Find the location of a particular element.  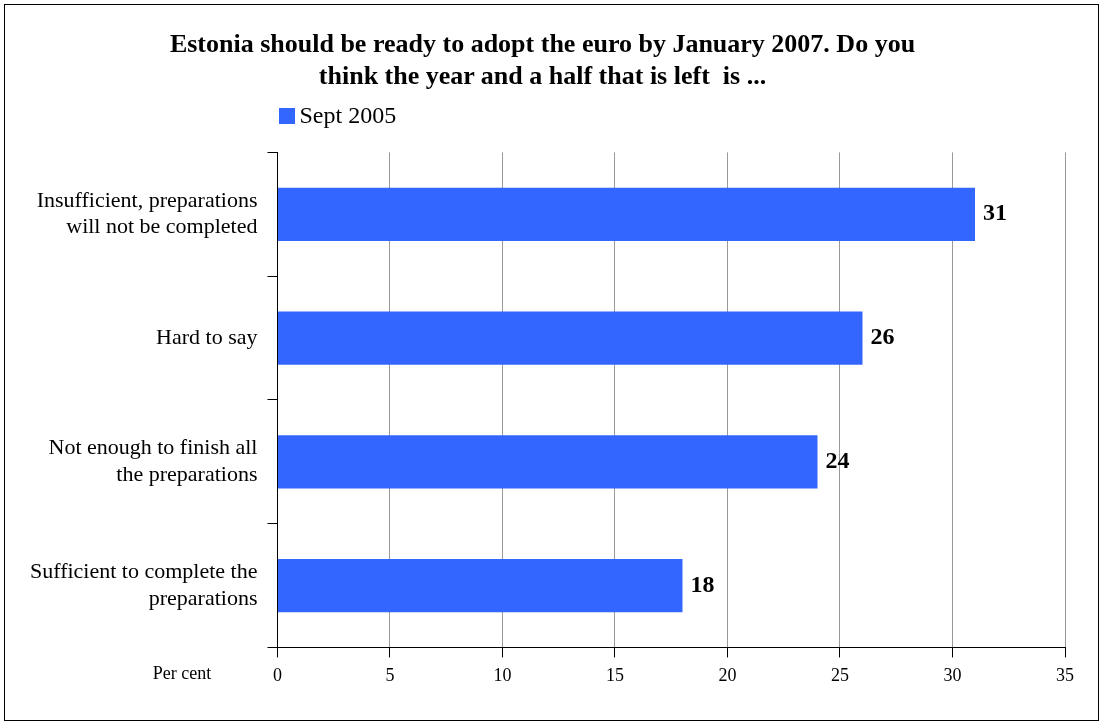

data-label: 24 is located at coordinates (837, 459).